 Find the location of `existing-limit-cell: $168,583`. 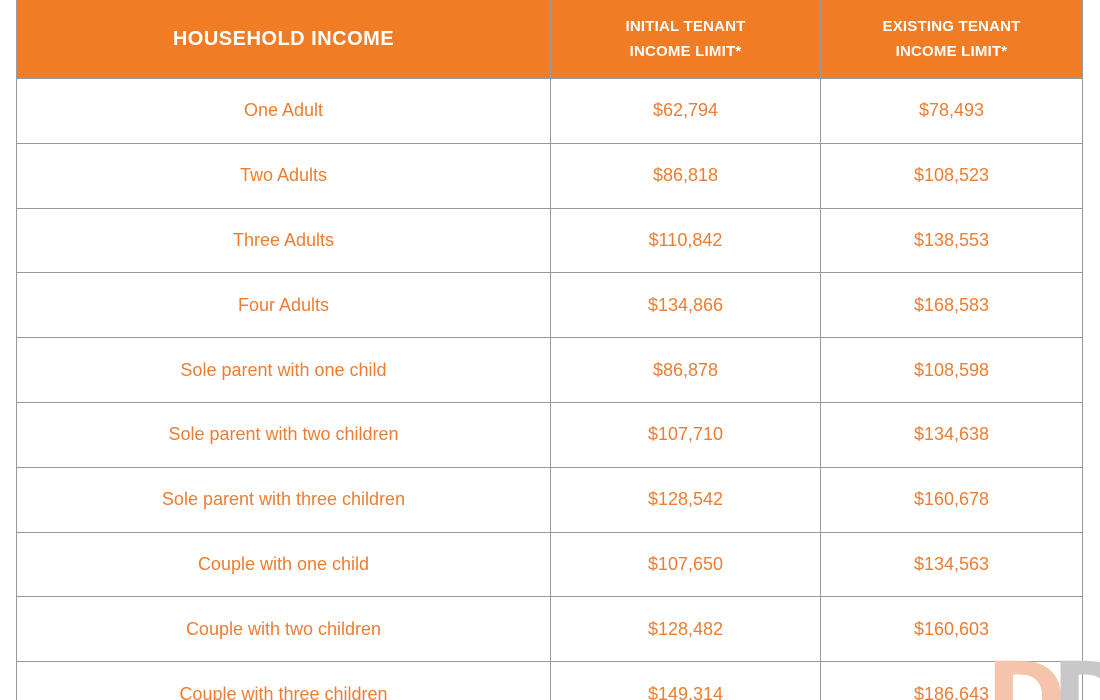

existing-limit-cell: $168,583 is located at coordinates (951, 305).